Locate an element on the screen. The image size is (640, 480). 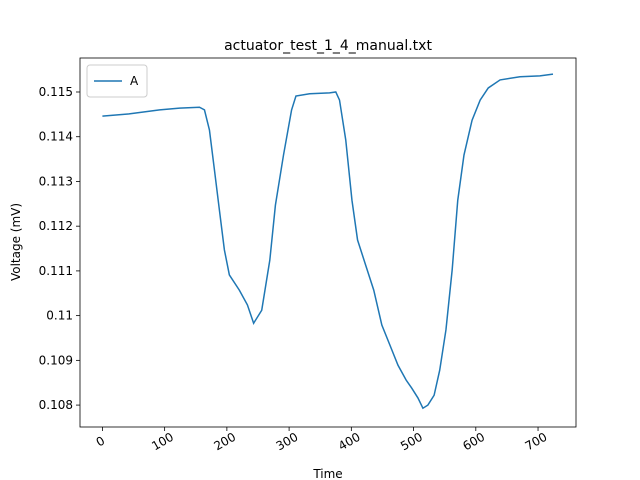
y-tick-label: 0.115 is located at coordinates (56, 92).